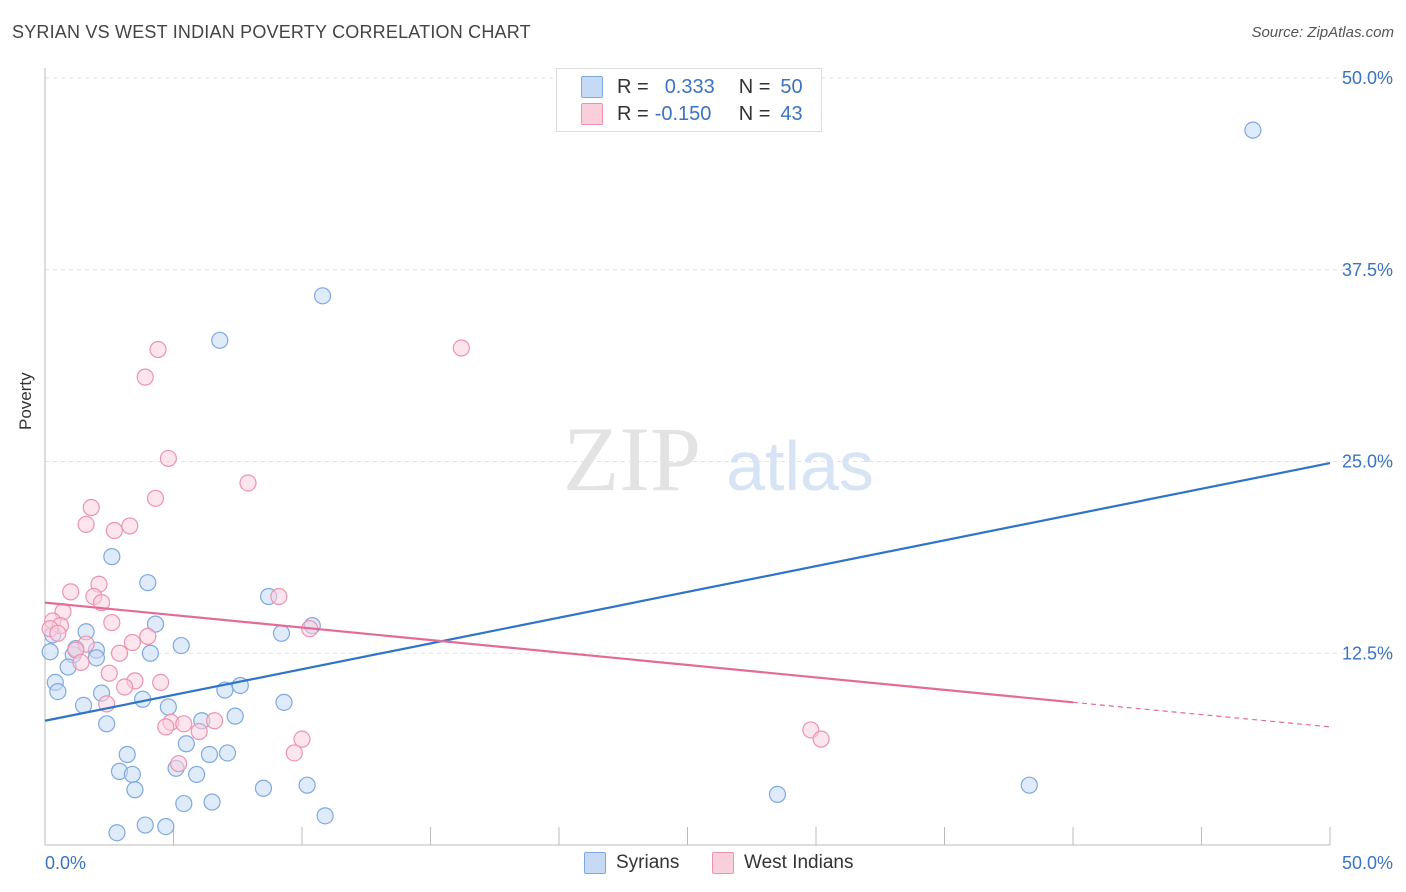  What do you see at coordinates (799, 862) in the screenshot?
I see `legend-label-west-indians: West Indians` at bounding box center [799, 862].